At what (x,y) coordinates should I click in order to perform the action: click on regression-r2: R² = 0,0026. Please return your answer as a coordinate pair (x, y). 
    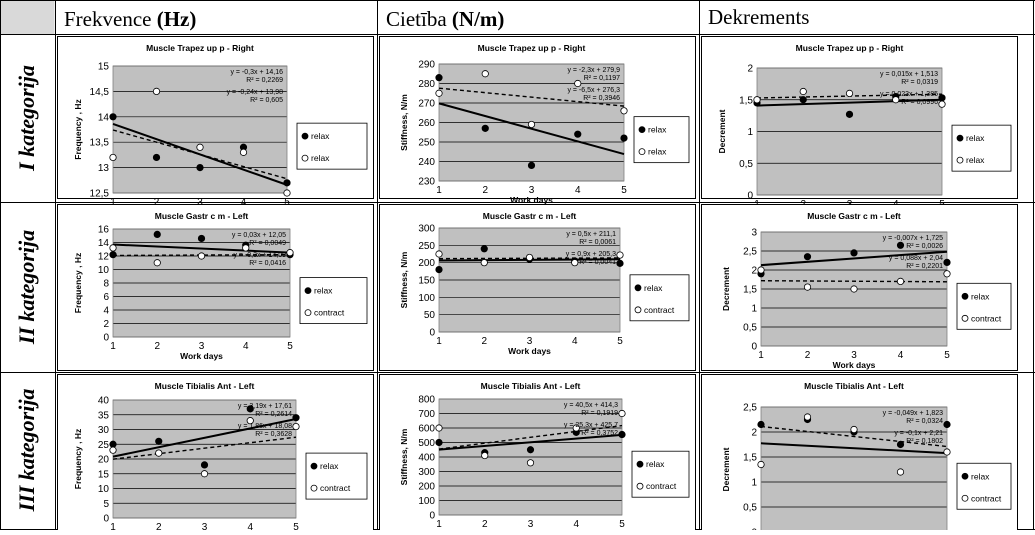
    Looking at the image, I should click on (924, 246).